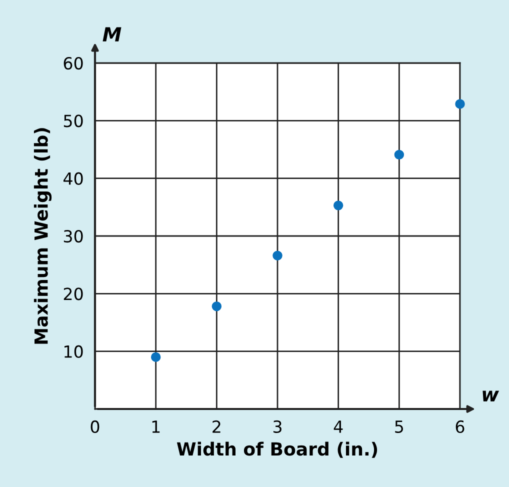  I want to click on y-tick-label: 10, so click(73, 351).